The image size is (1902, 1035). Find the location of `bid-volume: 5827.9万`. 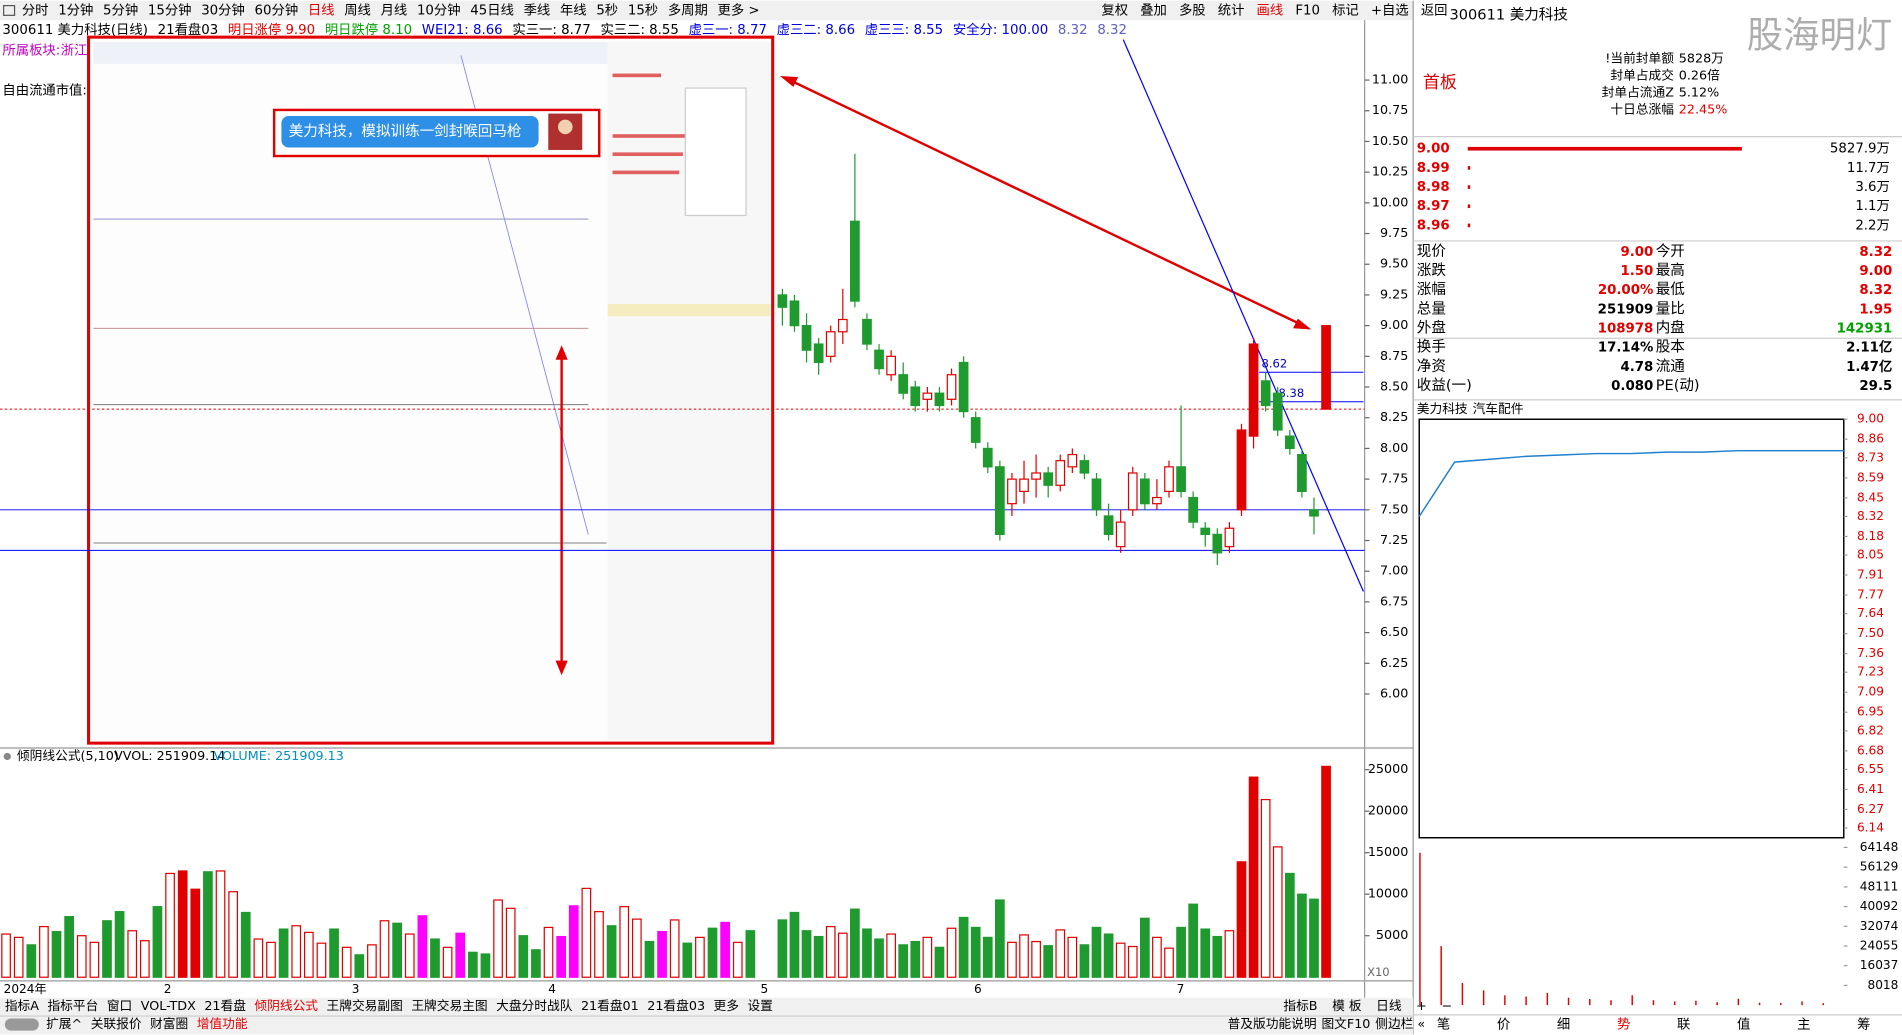

bid-volume: 5827.9万 is located at coordinates (1860, 149).